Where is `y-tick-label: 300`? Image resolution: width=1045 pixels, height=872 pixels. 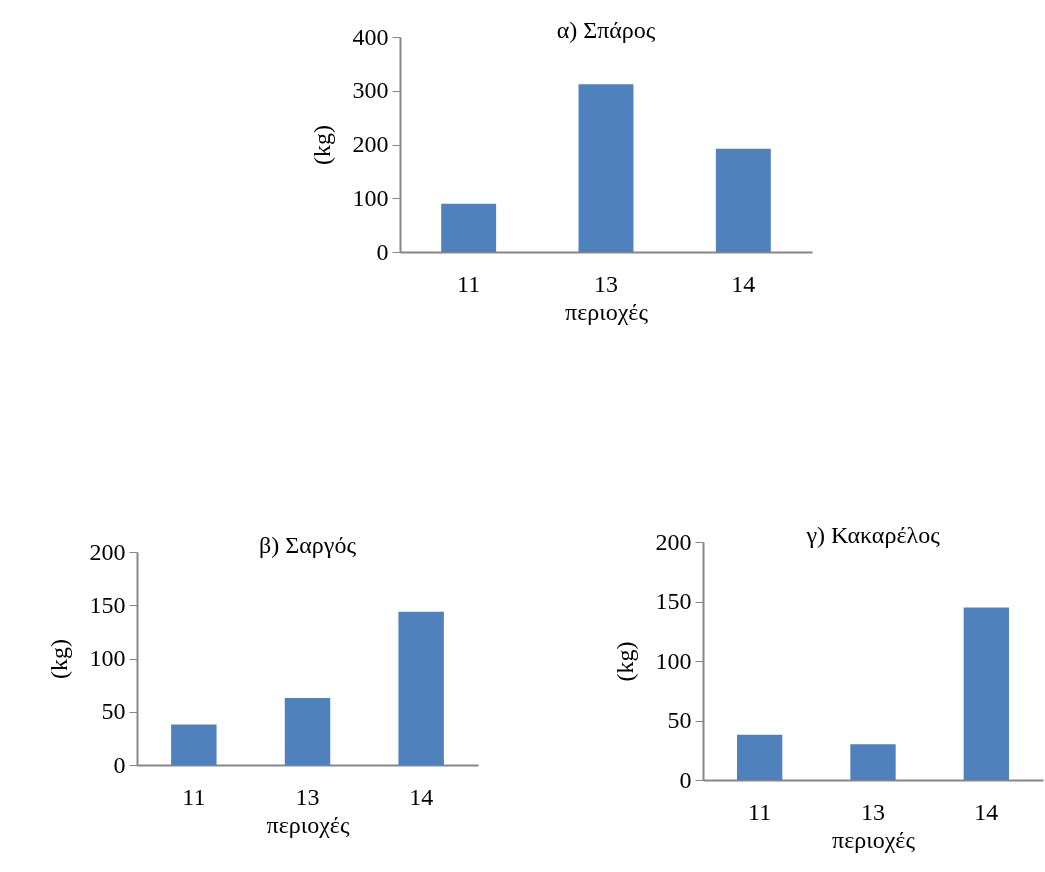
y-tick-label: 300 is located at coordinates (370, 90).